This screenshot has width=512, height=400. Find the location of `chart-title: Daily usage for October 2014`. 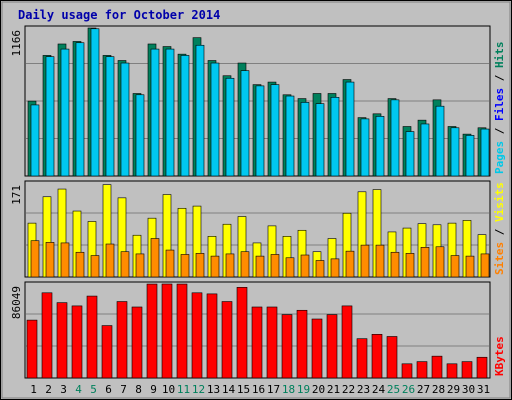

chart-title: Daily usage for October 2014 is located at coordinates (119, 15).